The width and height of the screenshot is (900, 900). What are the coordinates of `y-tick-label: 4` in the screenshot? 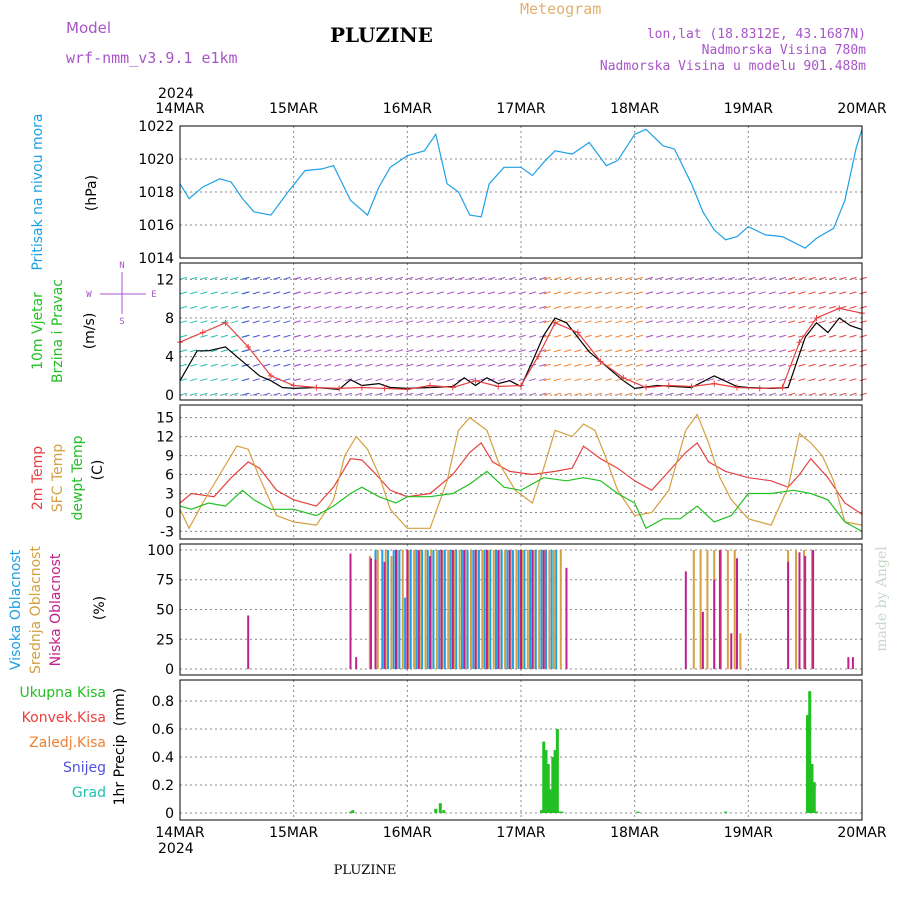 It's located at (169, 358).